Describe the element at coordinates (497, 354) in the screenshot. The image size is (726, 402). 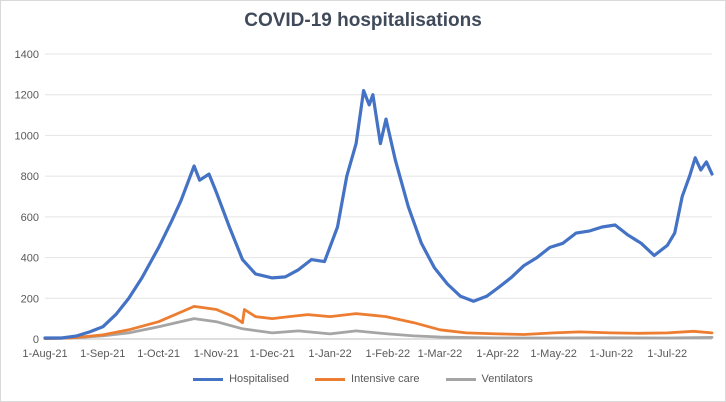
I see `x-tick-label: 1-Apr-22` at that location.